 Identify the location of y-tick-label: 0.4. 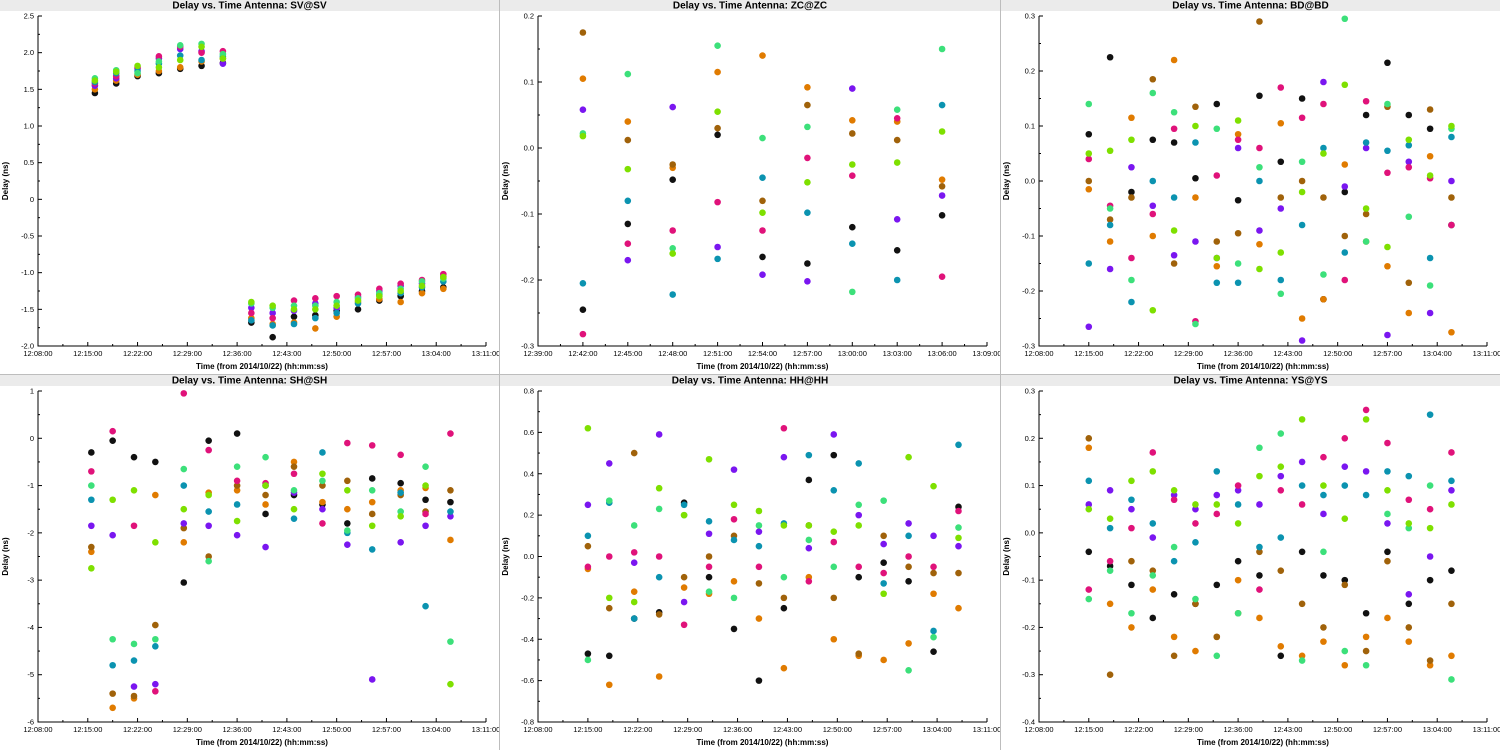
(529, 473).